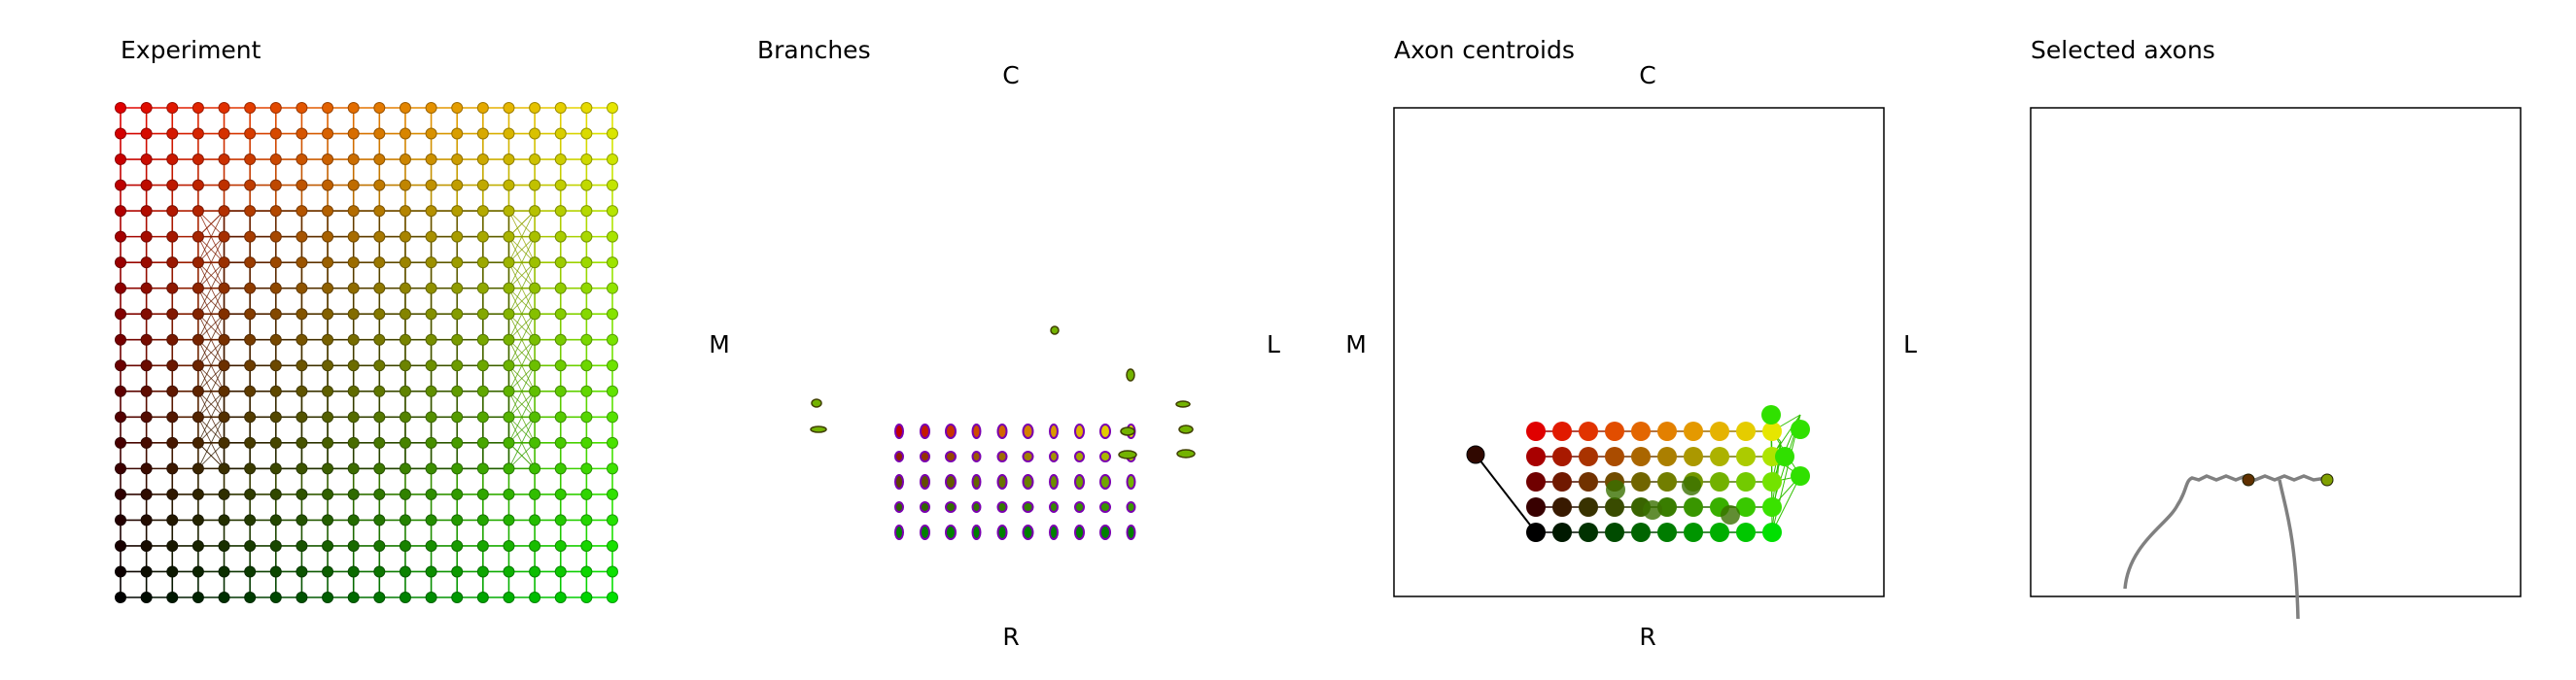 The height and width of the screenshot is (680, 2576). What do you see at coordinates (1010, 637) in the screenshot?
I see `branches-label-bottom: R` at bounding box center [1010, 637].